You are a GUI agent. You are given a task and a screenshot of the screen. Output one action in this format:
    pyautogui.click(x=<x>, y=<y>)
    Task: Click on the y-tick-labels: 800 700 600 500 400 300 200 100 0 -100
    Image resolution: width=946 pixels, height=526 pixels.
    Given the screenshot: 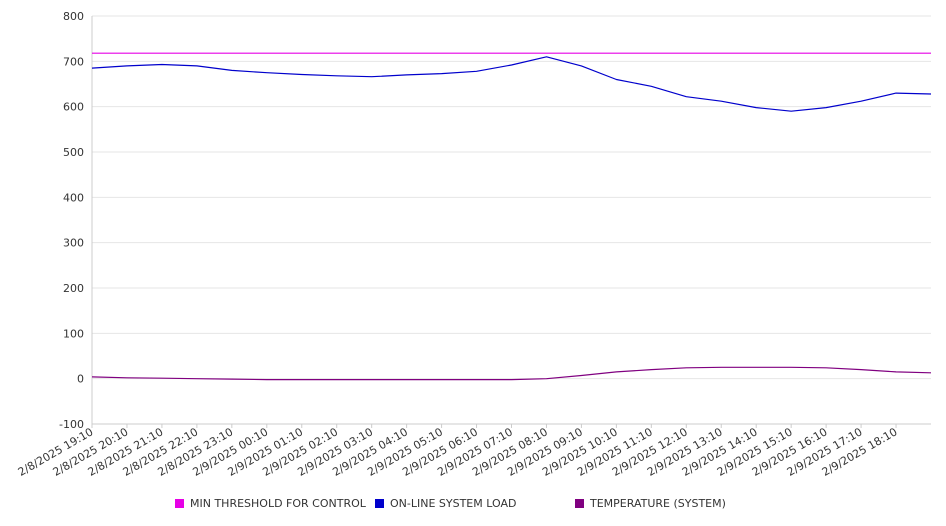 What is the action you would take?
    pyautogui.click(x=71, y=220)
    